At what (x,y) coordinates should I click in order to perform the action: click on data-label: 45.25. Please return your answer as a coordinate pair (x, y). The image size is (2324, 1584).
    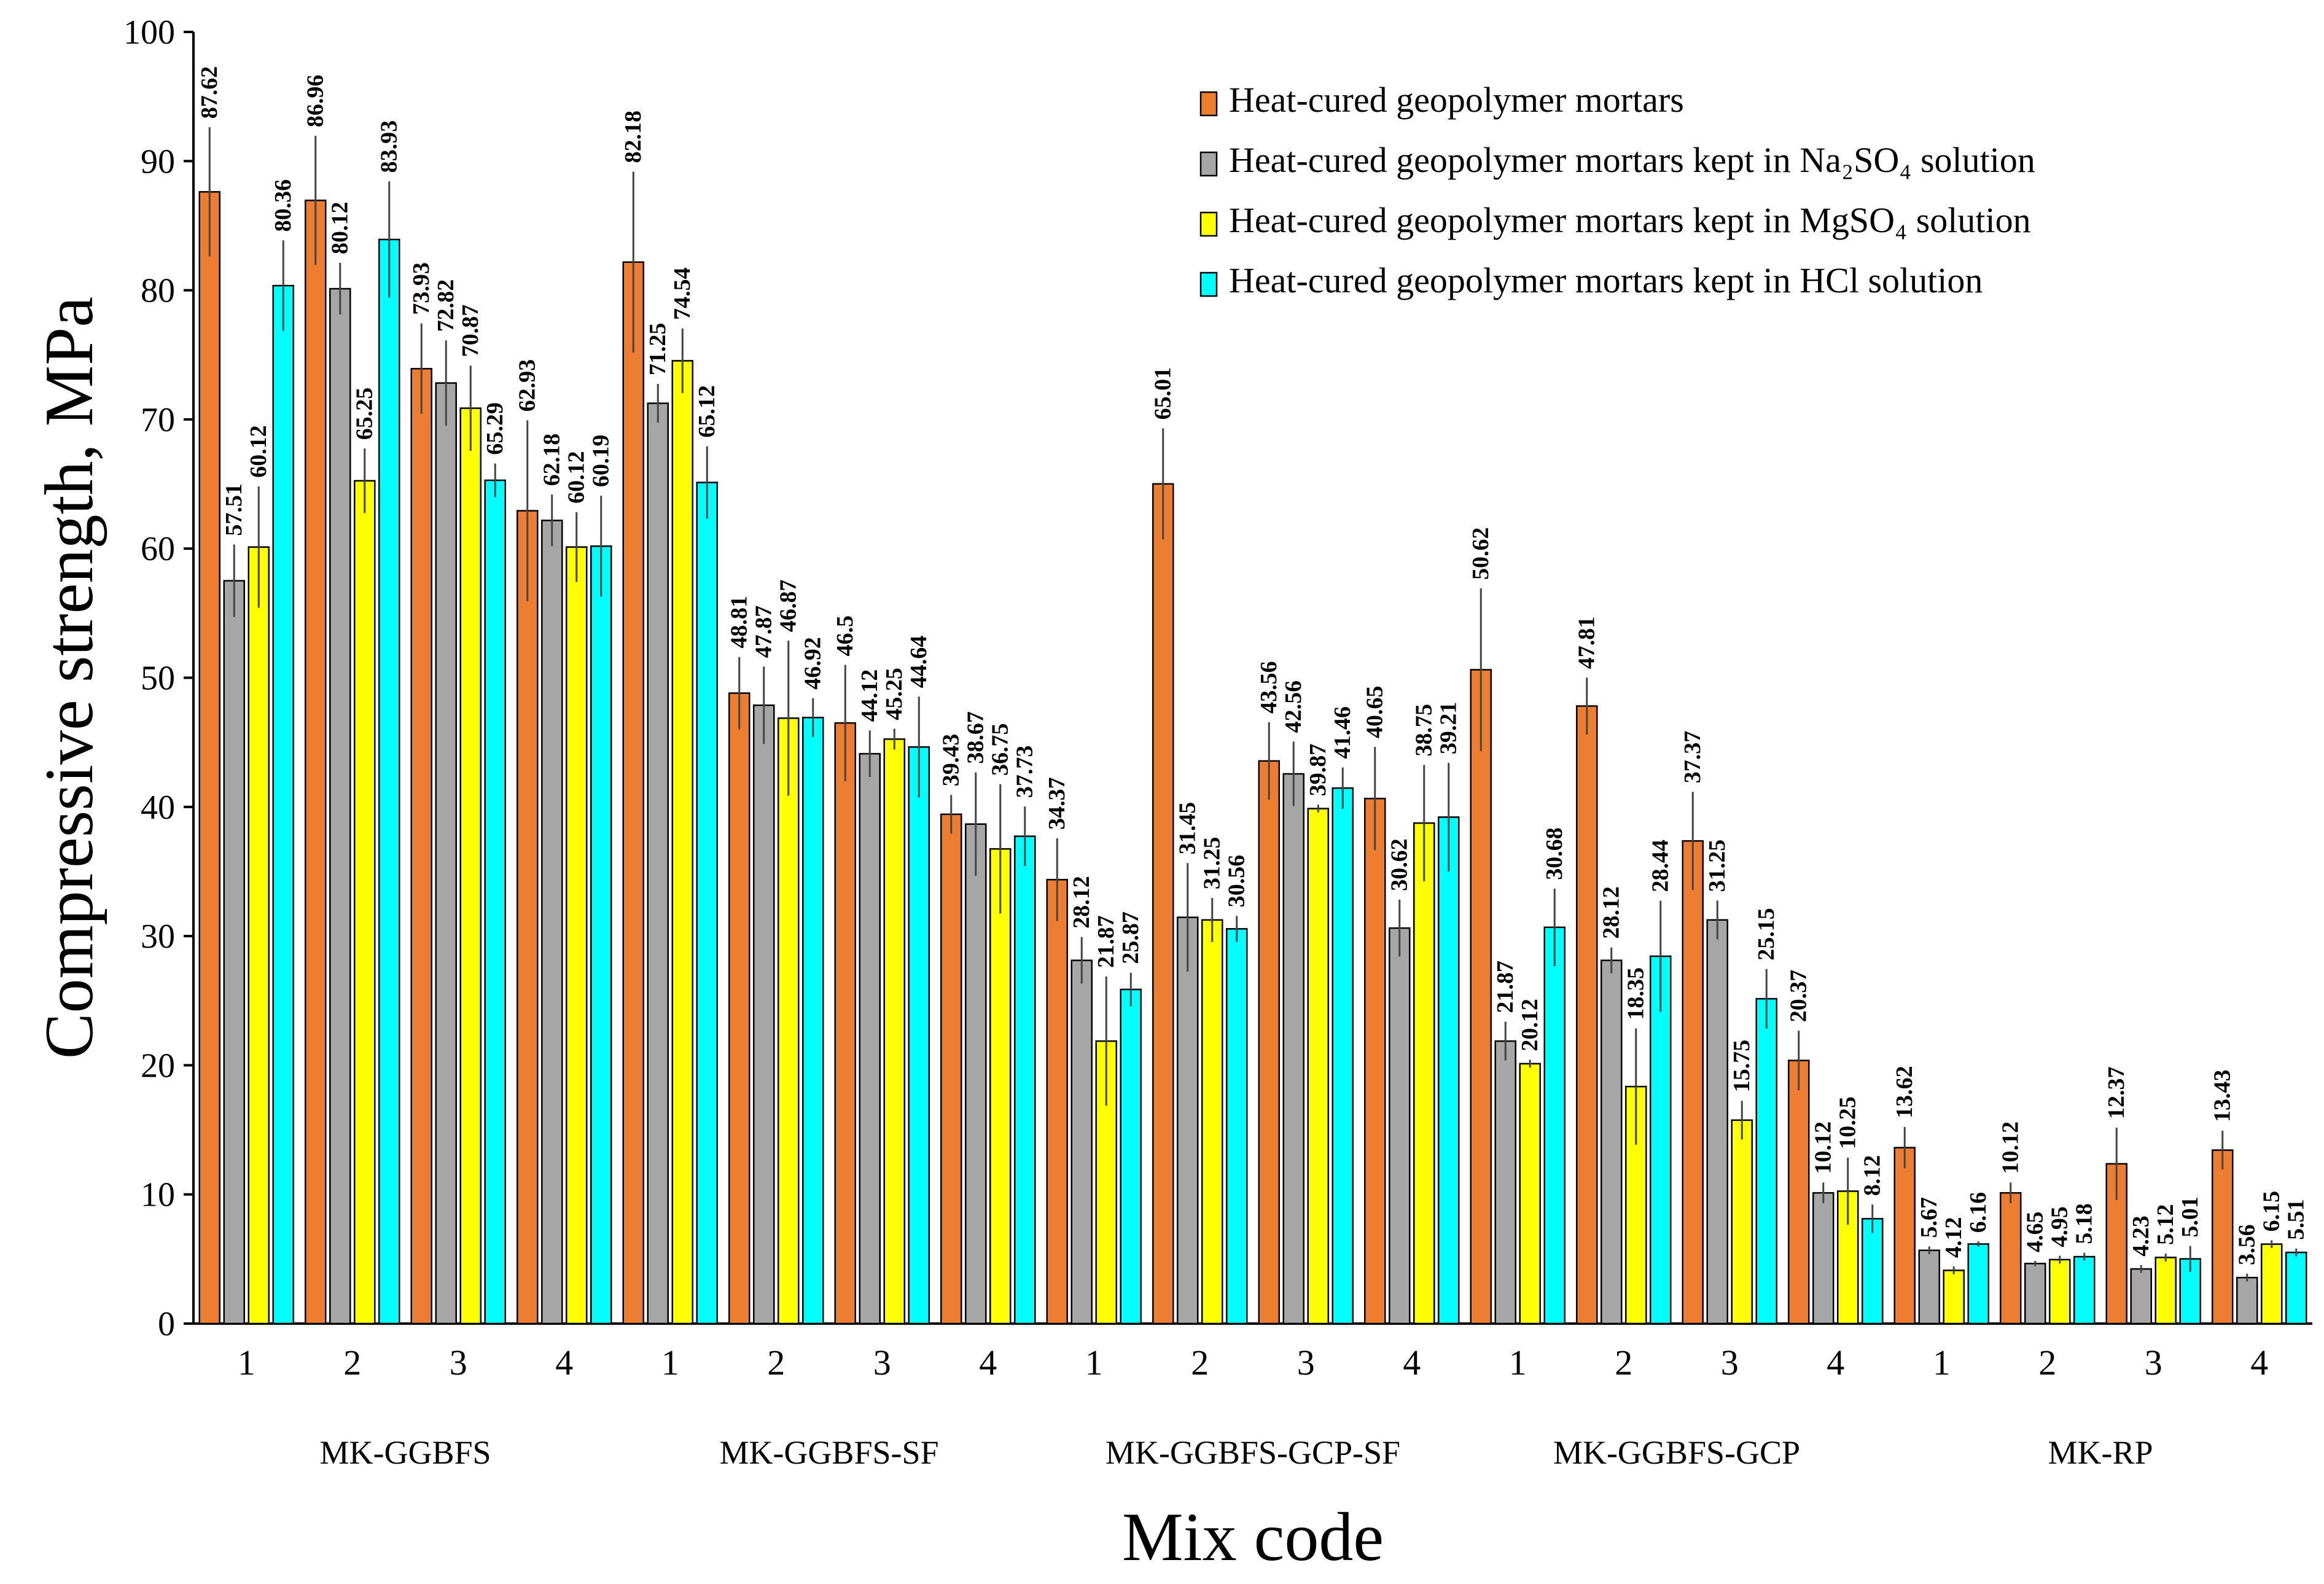
    Looking at the image, I should click on (894, 694).